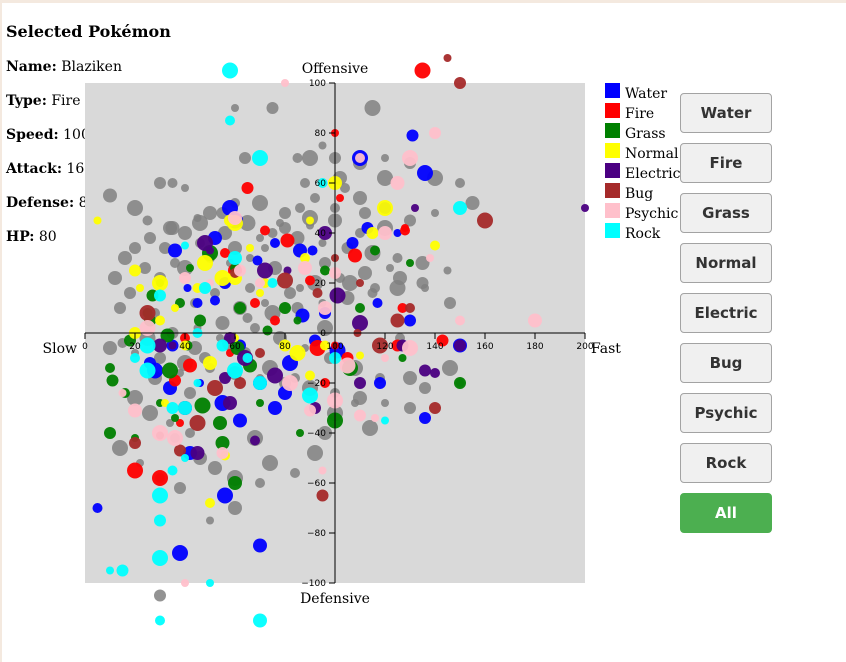  I want to click on filter-button-all: All, so click(726, 513).